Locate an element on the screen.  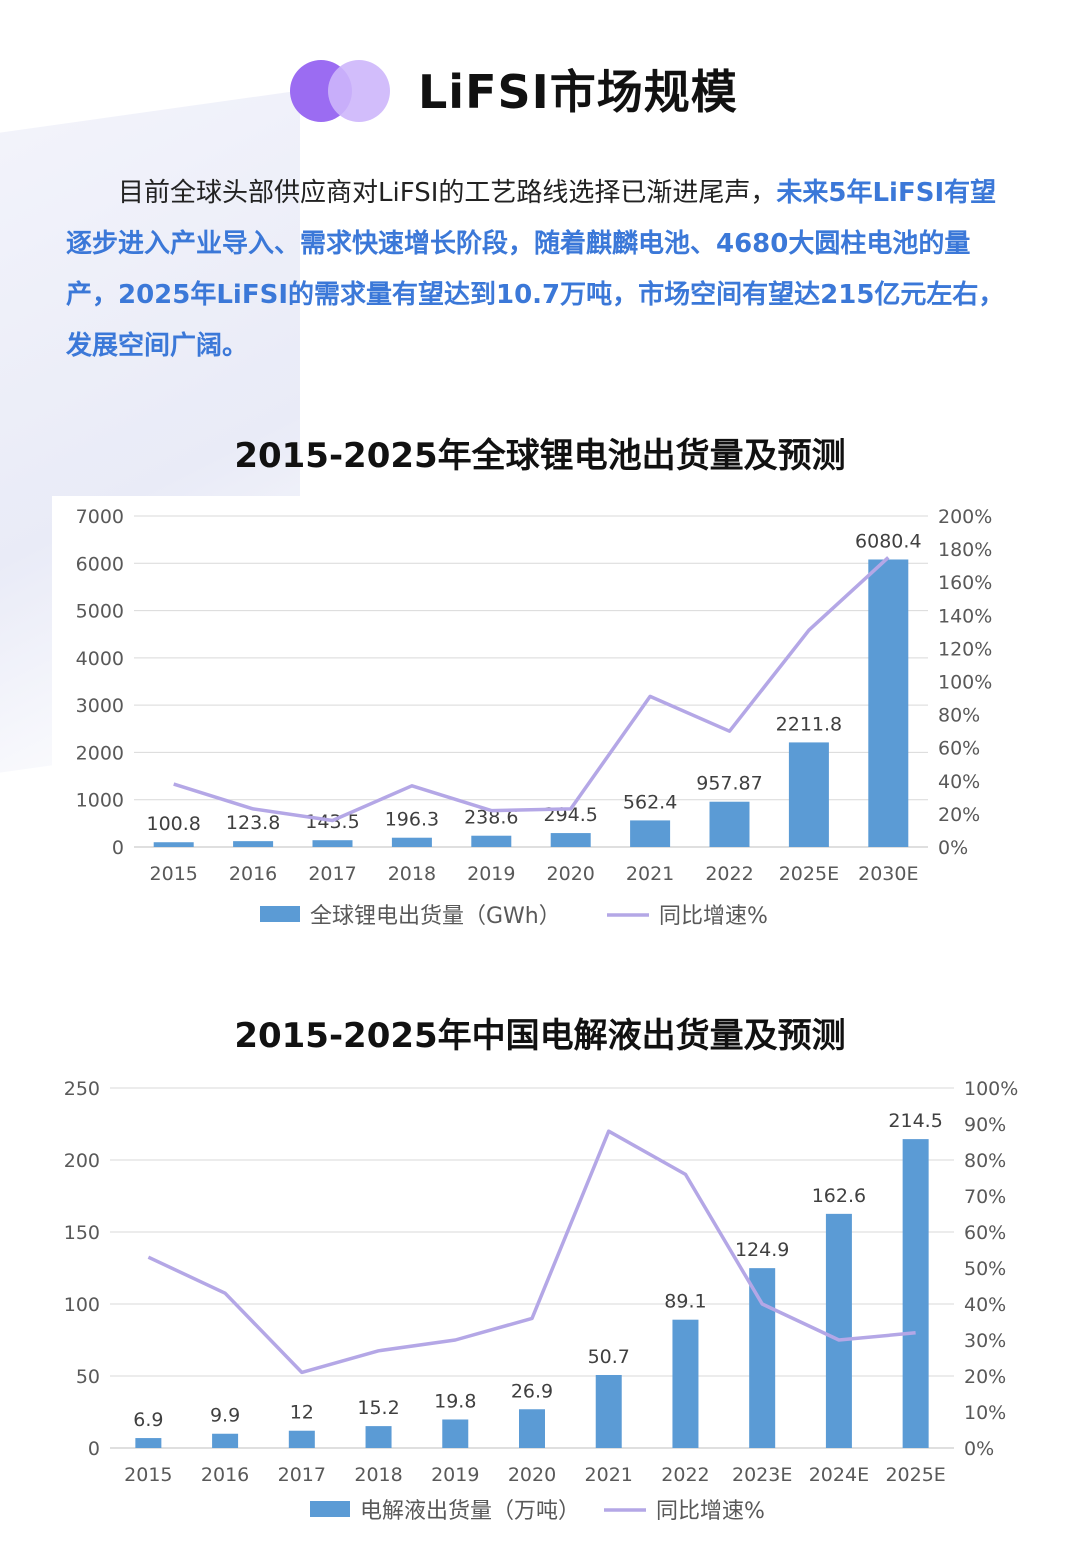
chart-2-legend-line-label: 同比增速% is located at coordinates (710, 1511).